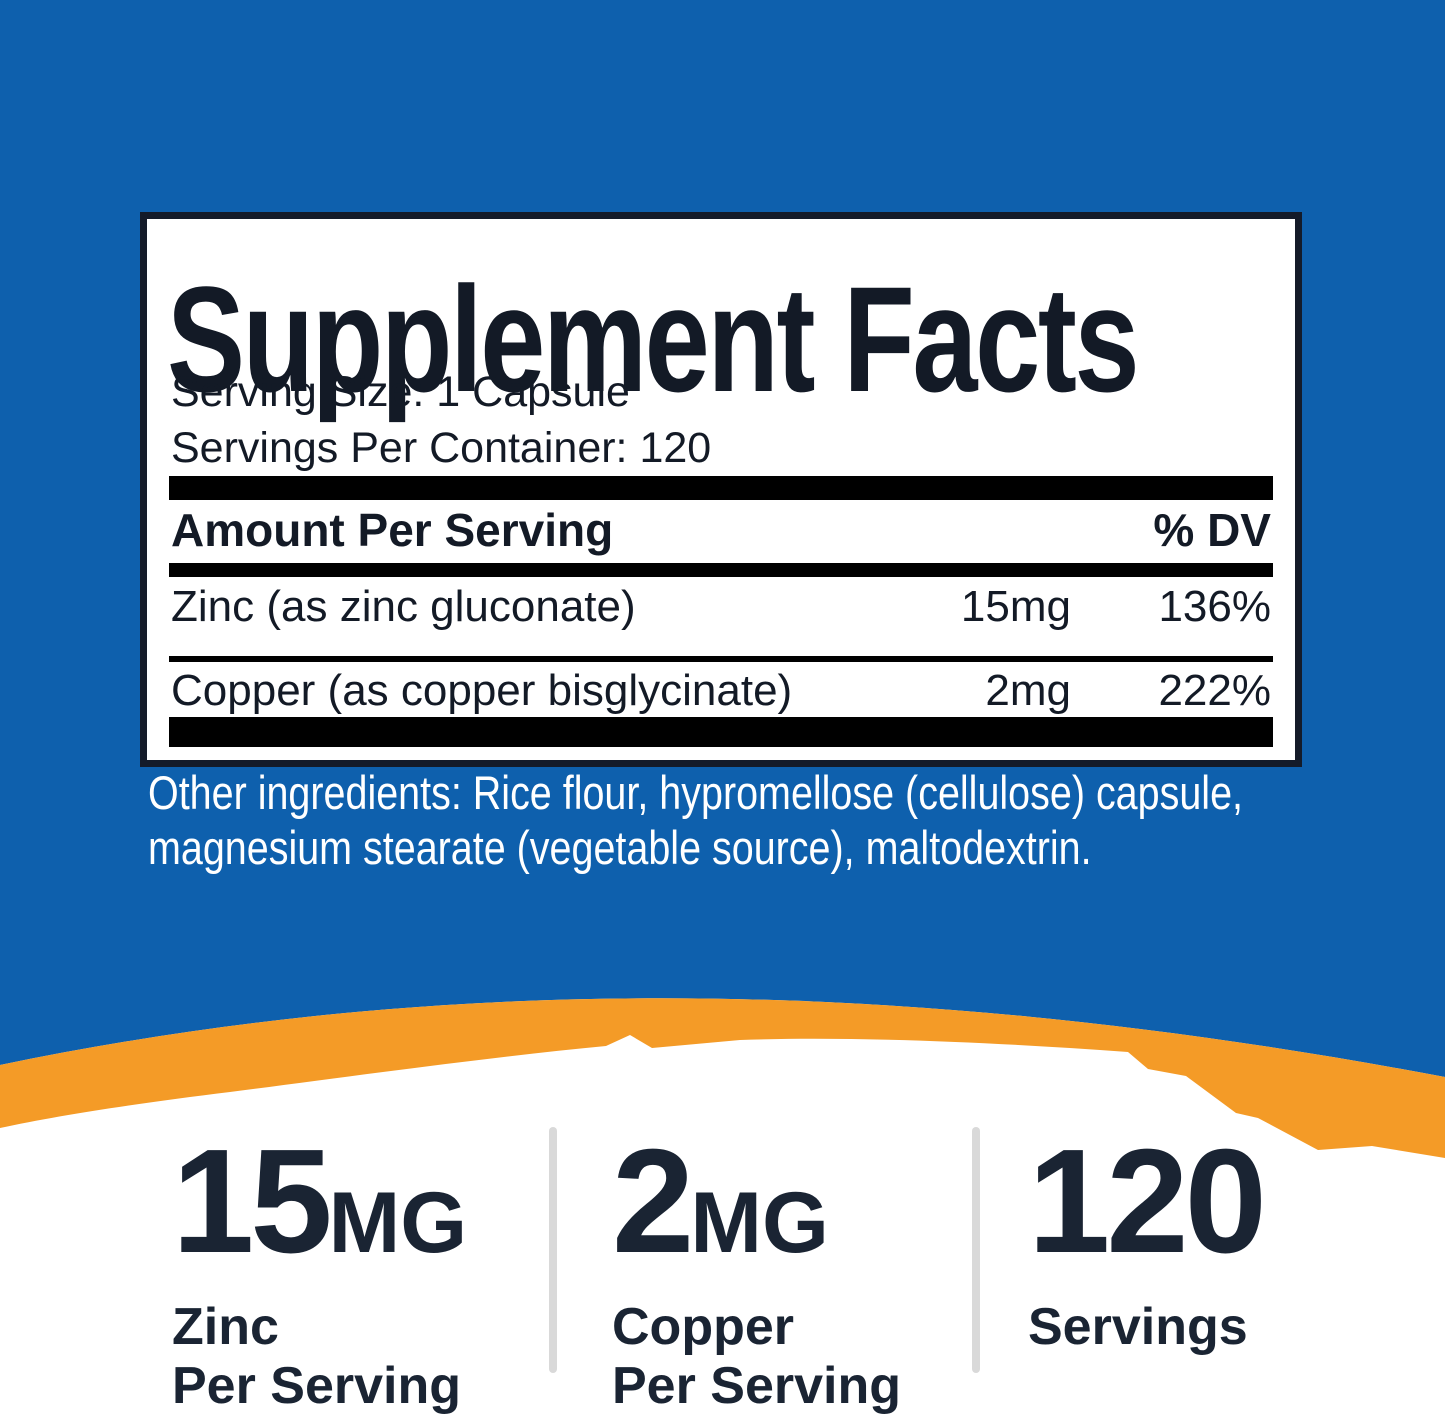 The height and width of the screenshot is (1416, 1445). I want to click on orange-brush-band, so click(722, 1078).